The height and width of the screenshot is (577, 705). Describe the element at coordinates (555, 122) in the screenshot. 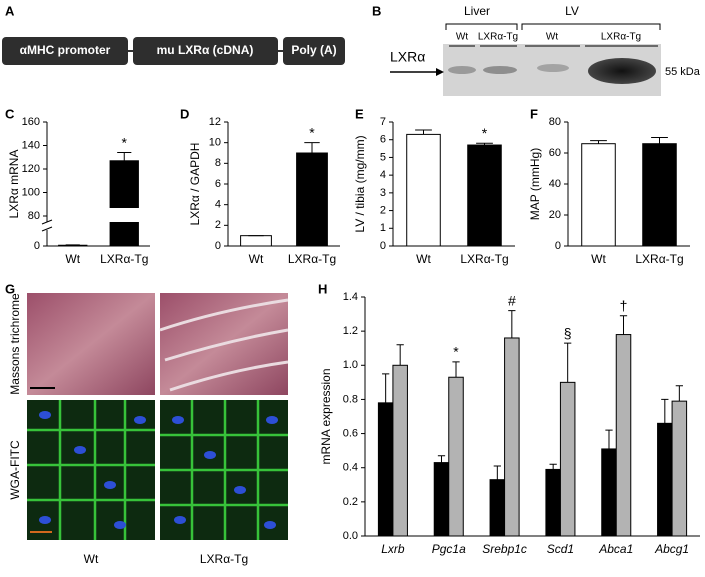

I see `y-tick-label: 80` at that location.